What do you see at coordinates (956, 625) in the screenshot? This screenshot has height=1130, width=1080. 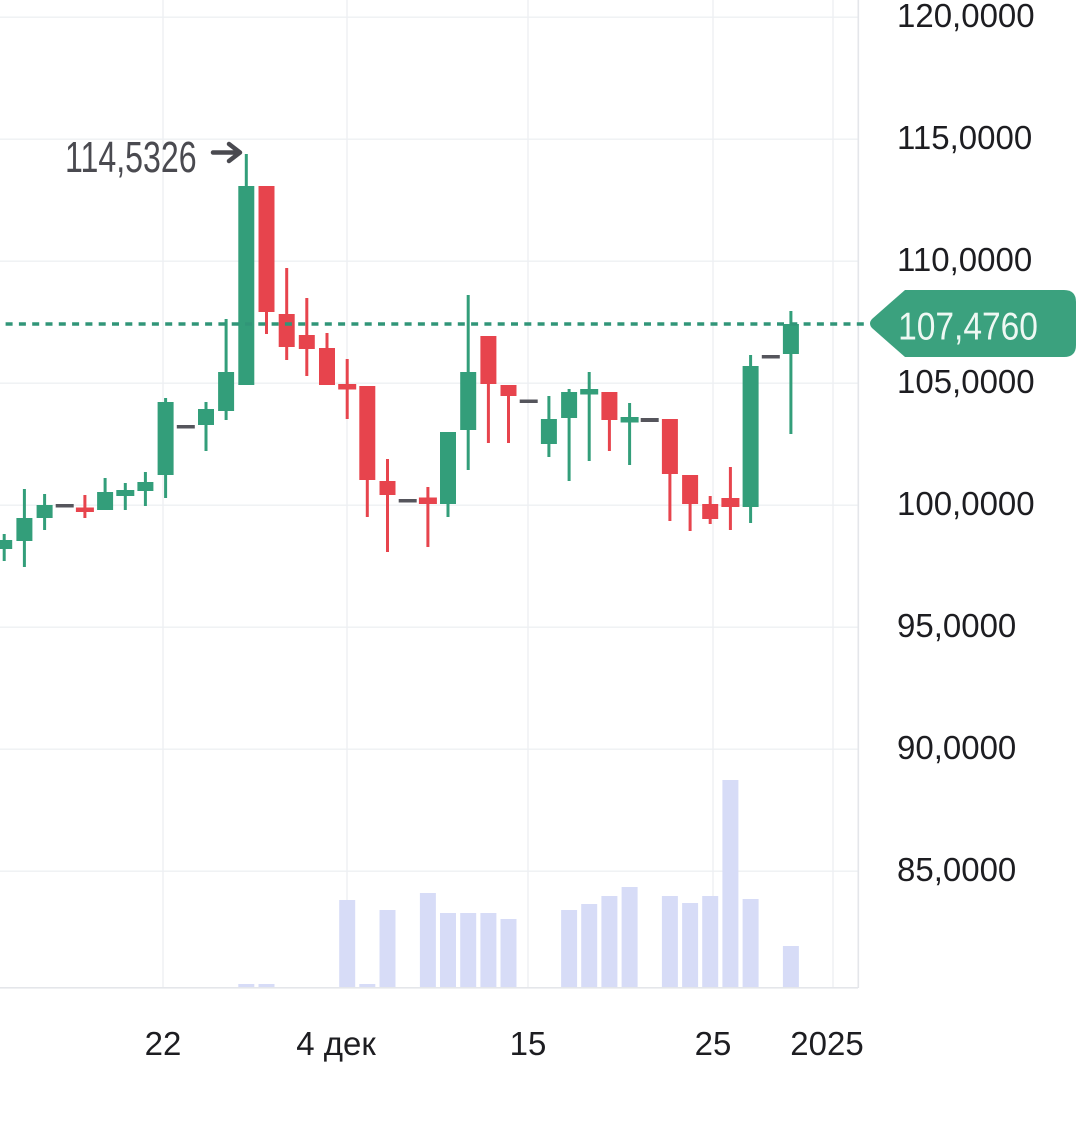 I see `svg-text: 95,0000` at bounding box center [956, 625].